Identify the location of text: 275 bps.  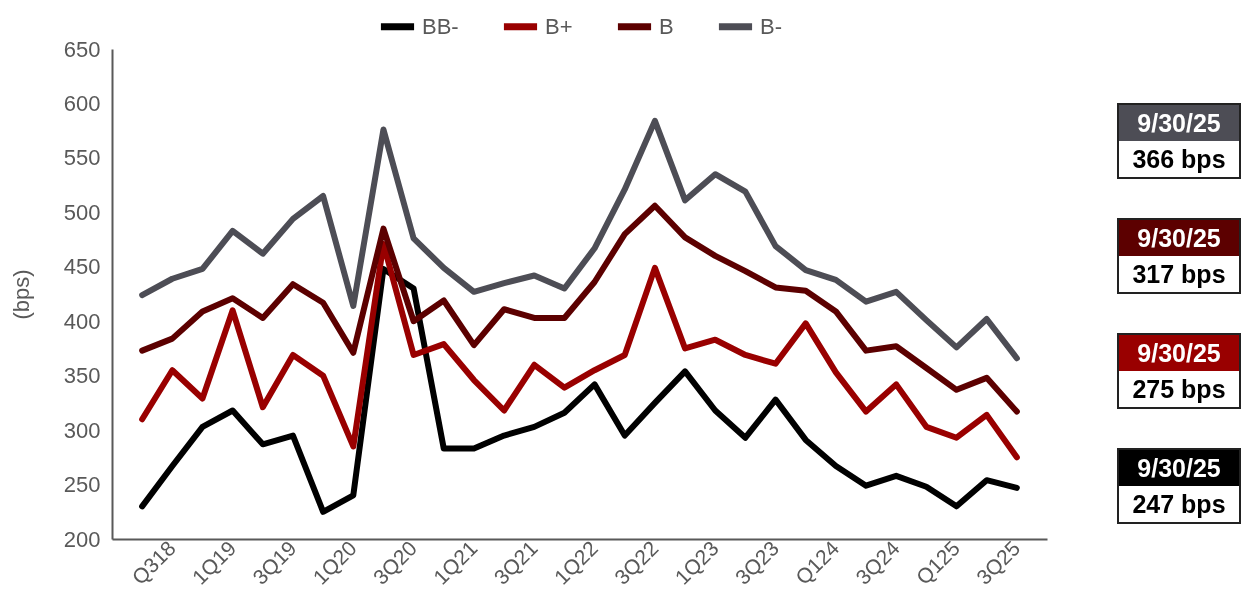
(1179, 389).